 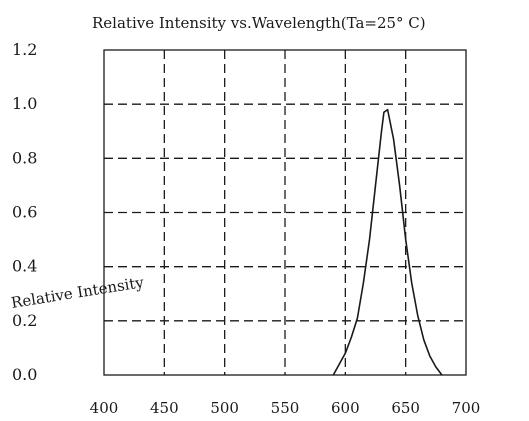 What do you see at coordinates (24, 266) in the screenshot?
I see `y-tick-label: 0.4` at bounding box center [24, 266].